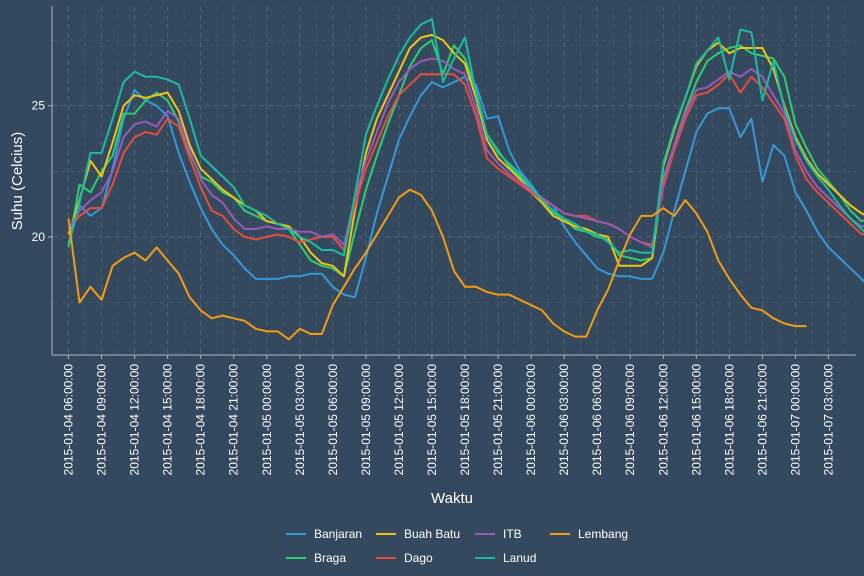 Image resolution: width=864 pixels, height=576 pixels. I want to click on y-tick-label: 25, so click(39, 106).